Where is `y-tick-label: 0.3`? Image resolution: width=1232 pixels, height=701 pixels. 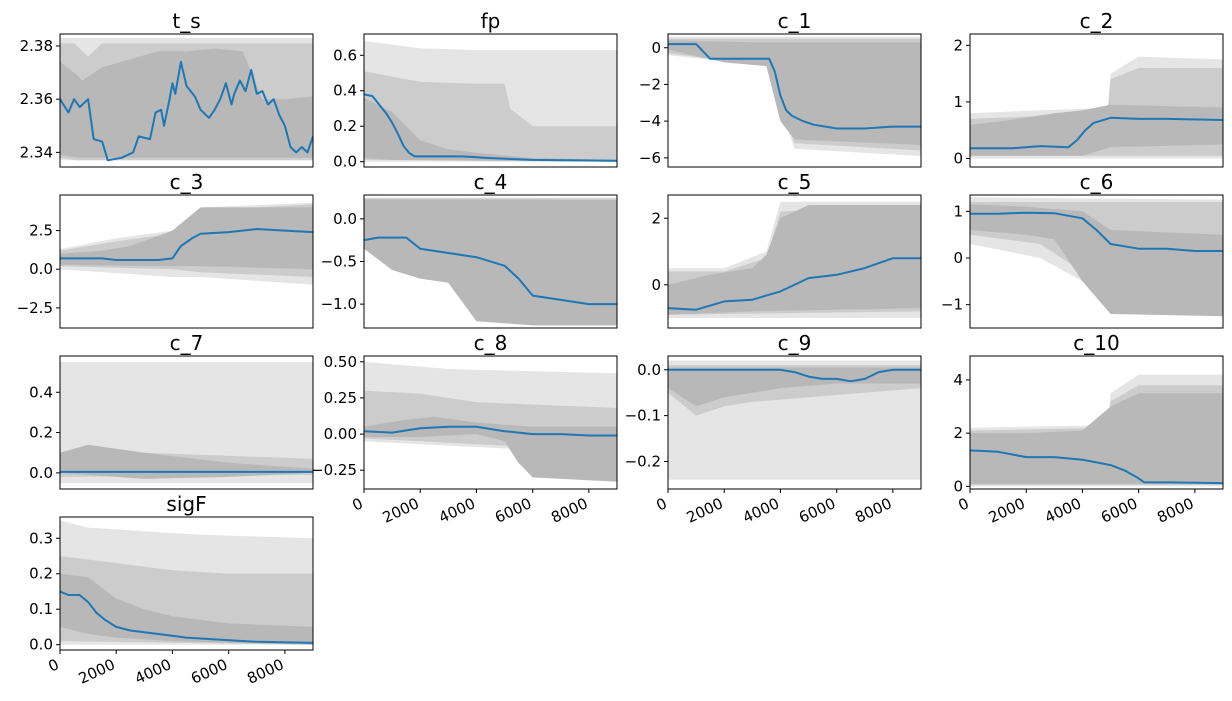
y-tick-label: 0.3 is located at coordinates (41, 538).